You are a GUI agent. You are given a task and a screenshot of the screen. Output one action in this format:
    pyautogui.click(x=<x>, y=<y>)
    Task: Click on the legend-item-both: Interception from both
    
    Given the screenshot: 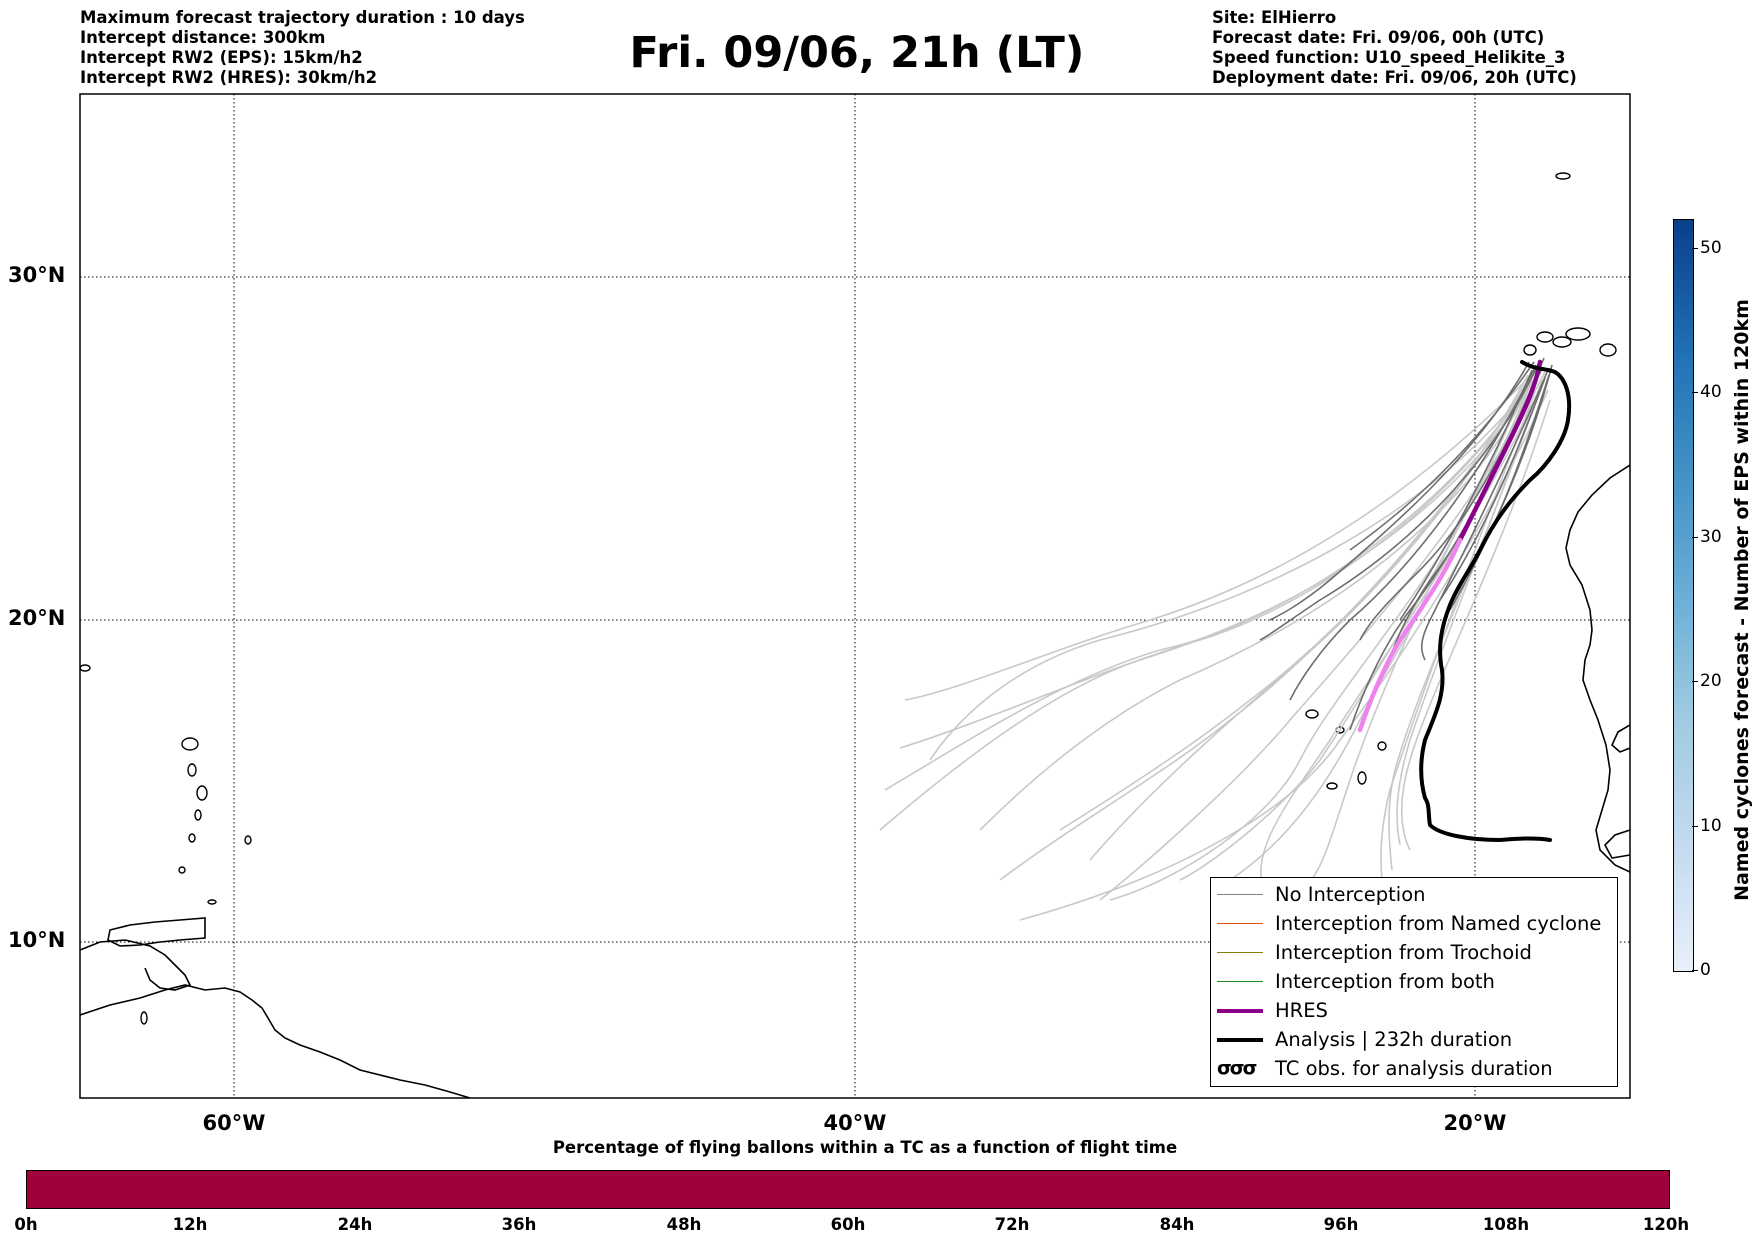 What is the action you would take?
    pyautogui.click(x=1414, y=981)
    